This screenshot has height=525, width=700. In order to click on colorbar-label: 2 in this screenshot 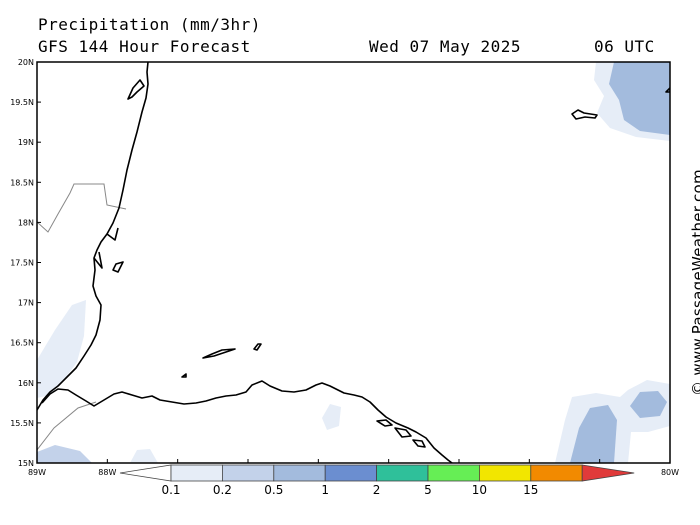, I will do `click(377, 490)`.